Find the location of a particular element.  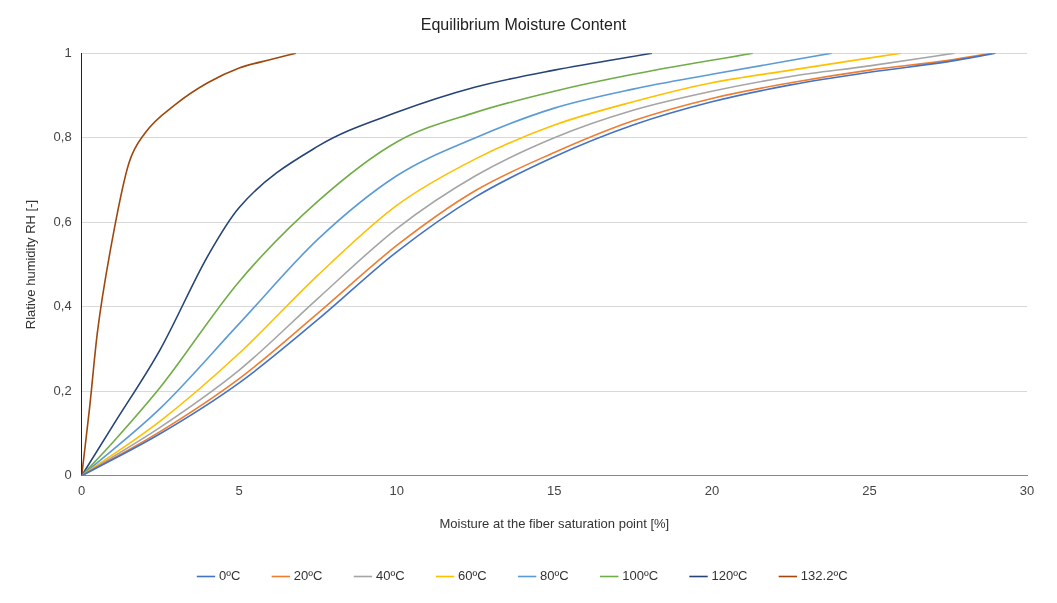

y-tick-label: 0,4 is located at coordinates (62, 306).